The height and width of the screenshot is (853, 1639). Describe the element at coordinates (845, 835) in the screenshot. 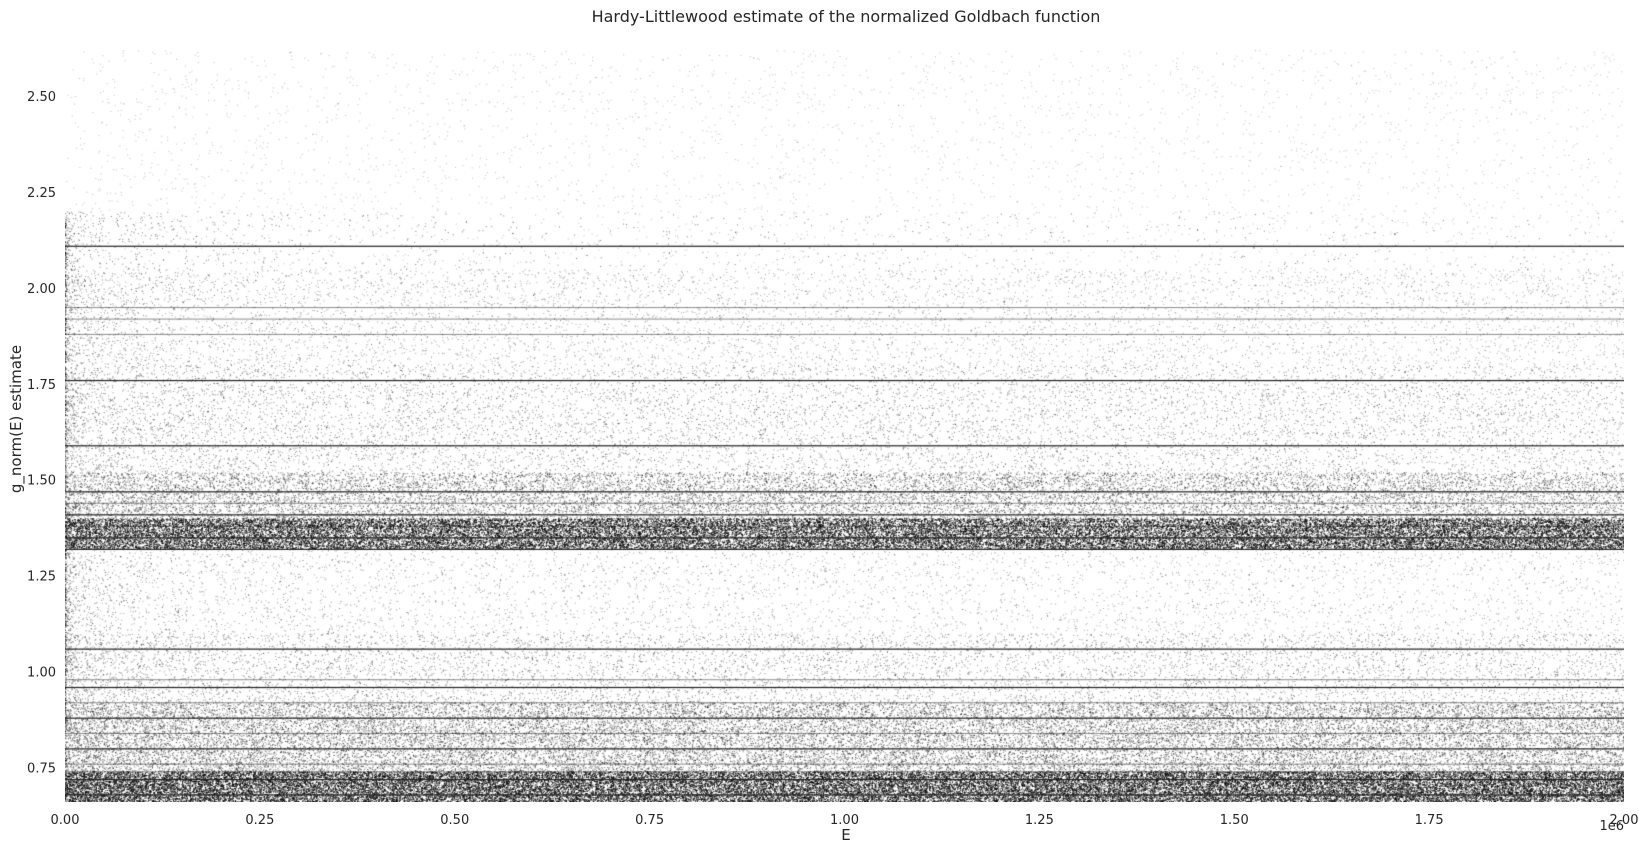

I see `x-axis-label: E` at that location.